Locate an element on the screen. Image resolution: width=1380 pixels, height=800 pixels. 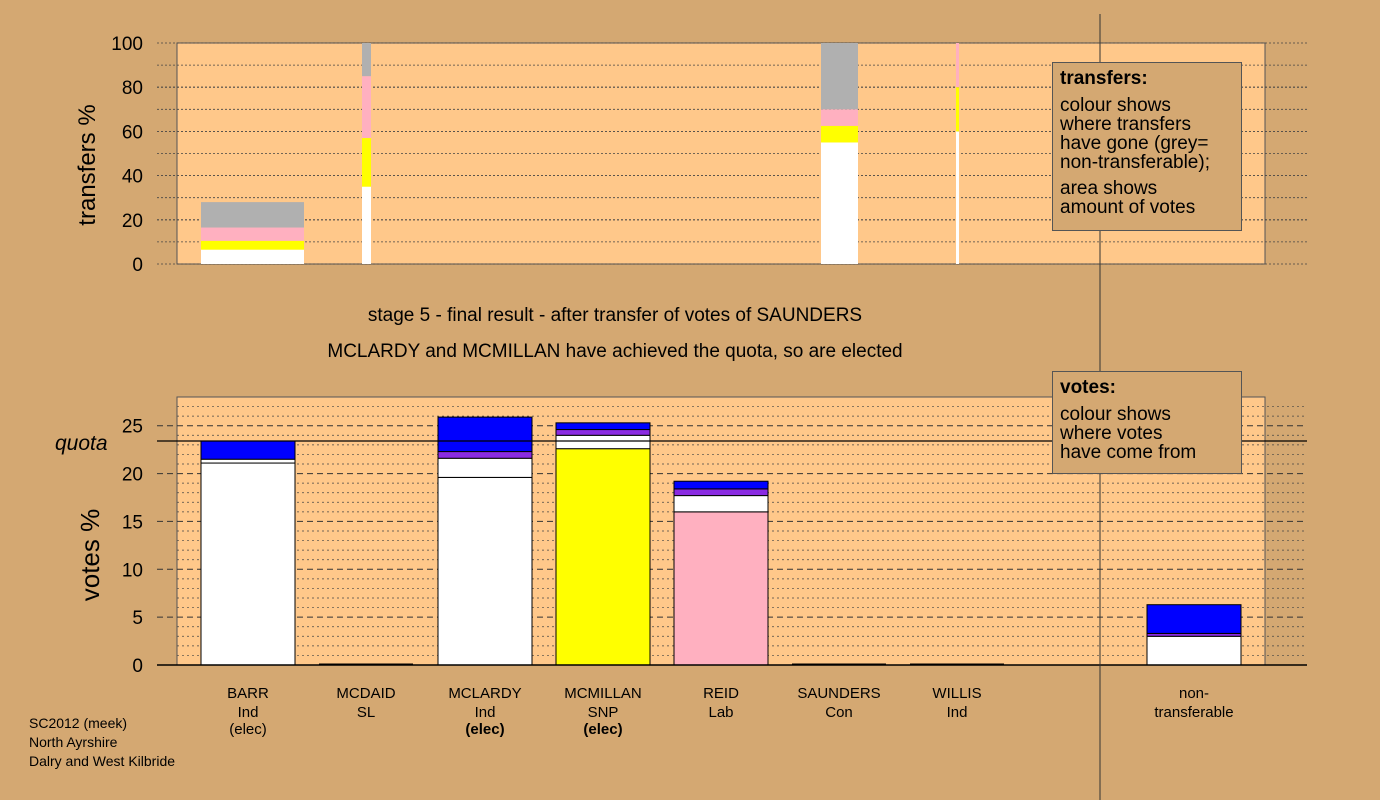
transfers-tick-label: 40 is located at coordinates (132, 177).